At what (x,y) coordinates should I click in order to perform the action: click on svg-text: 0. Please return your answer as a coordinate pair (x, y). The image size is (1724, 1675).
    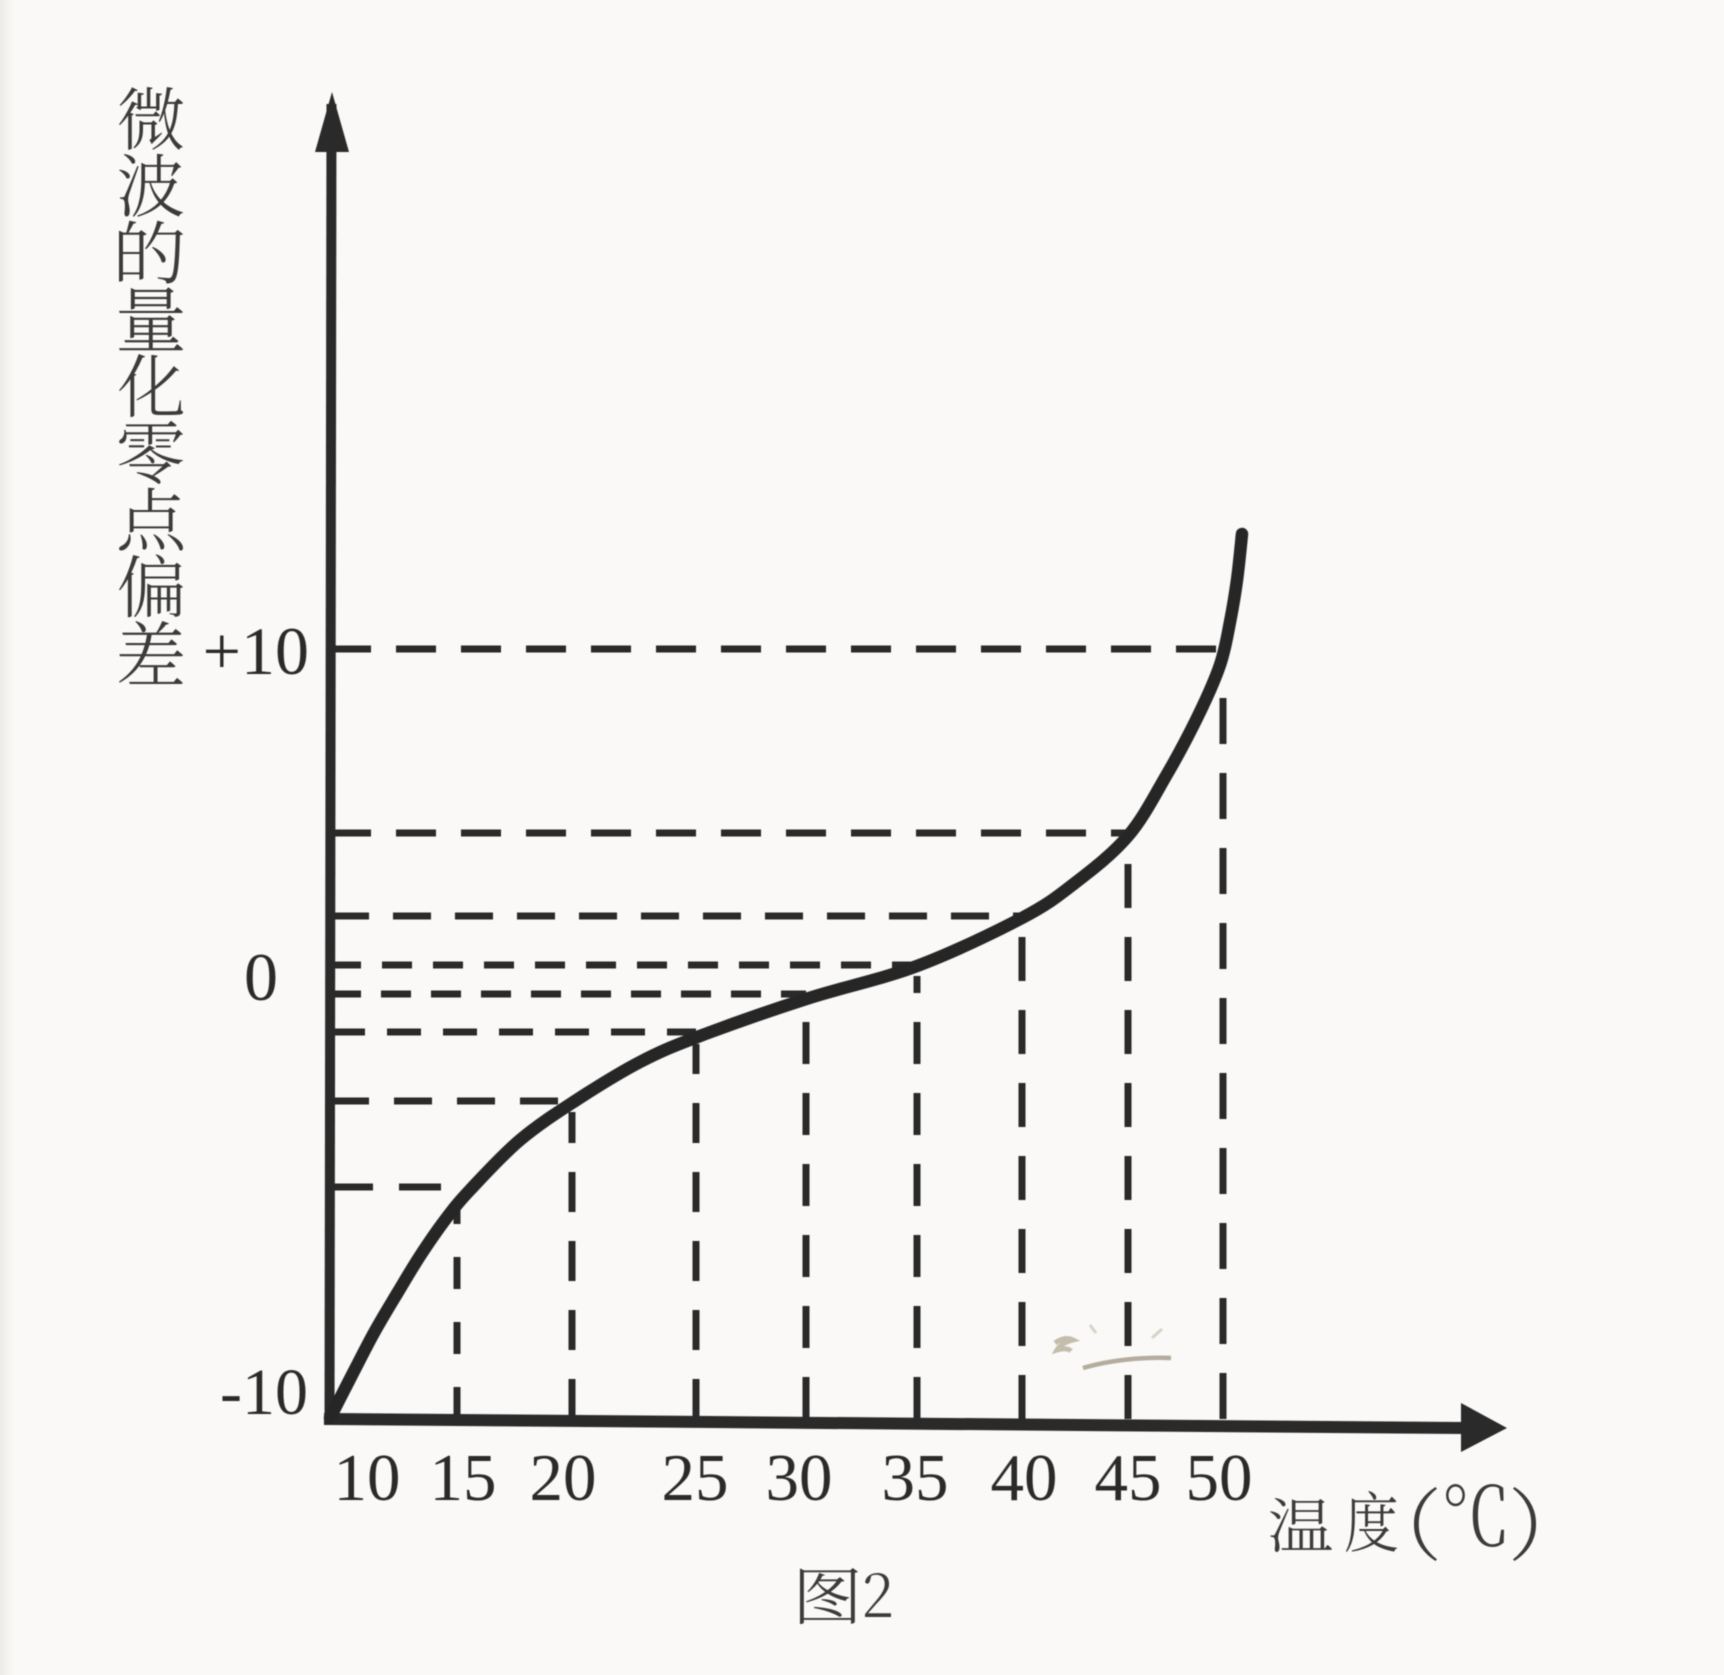
    Looking at the image, I should click on (261, 977).